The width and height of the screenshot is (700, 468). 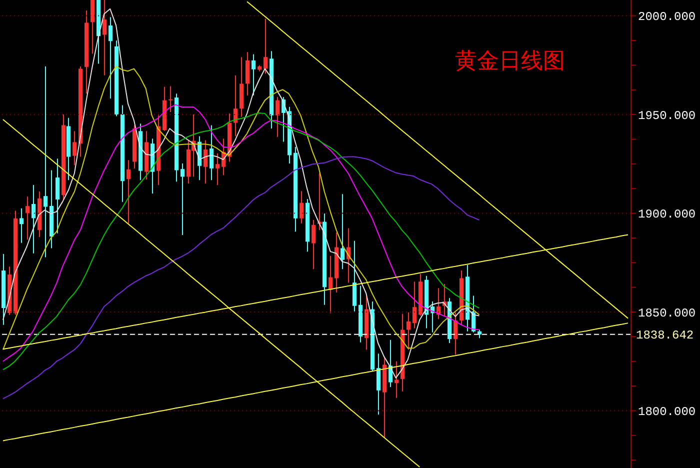 I want to click on y-tick-label: 2000.000, so click(x=667, y=17).